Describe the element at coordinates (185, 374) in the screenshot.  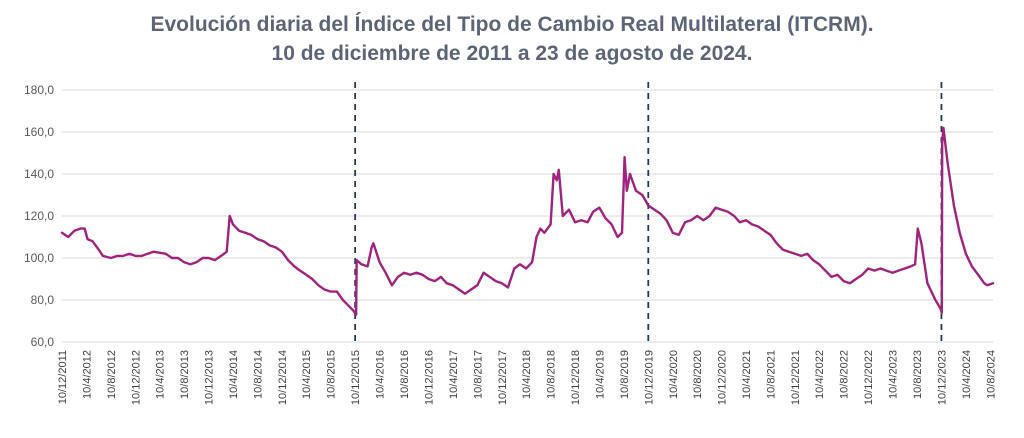
I see `x-tick-label: 10/8/2013` at that location.